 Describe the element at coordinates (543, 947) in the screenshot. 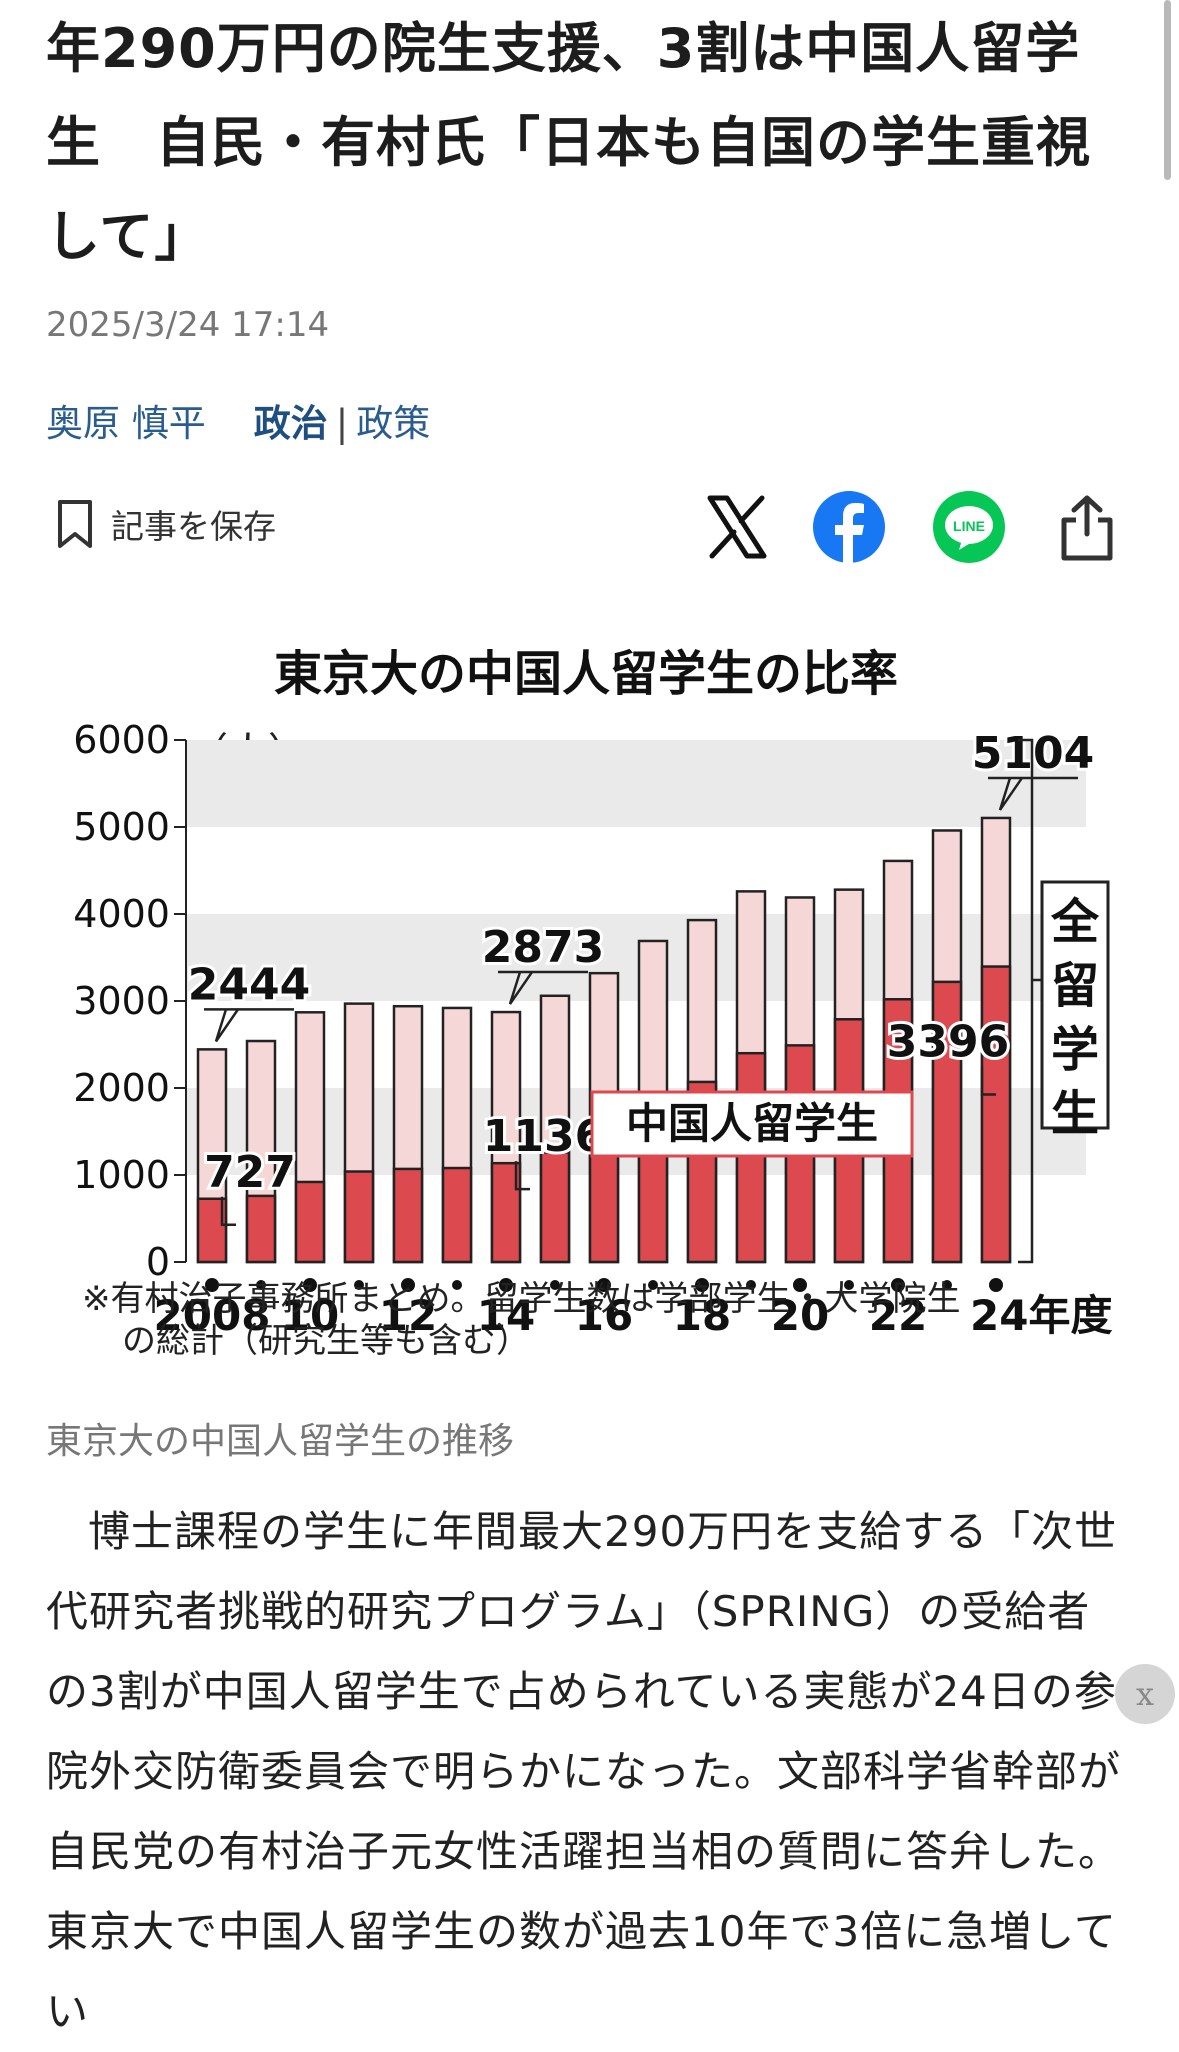

I see `annotation-label: 2873` at that location.